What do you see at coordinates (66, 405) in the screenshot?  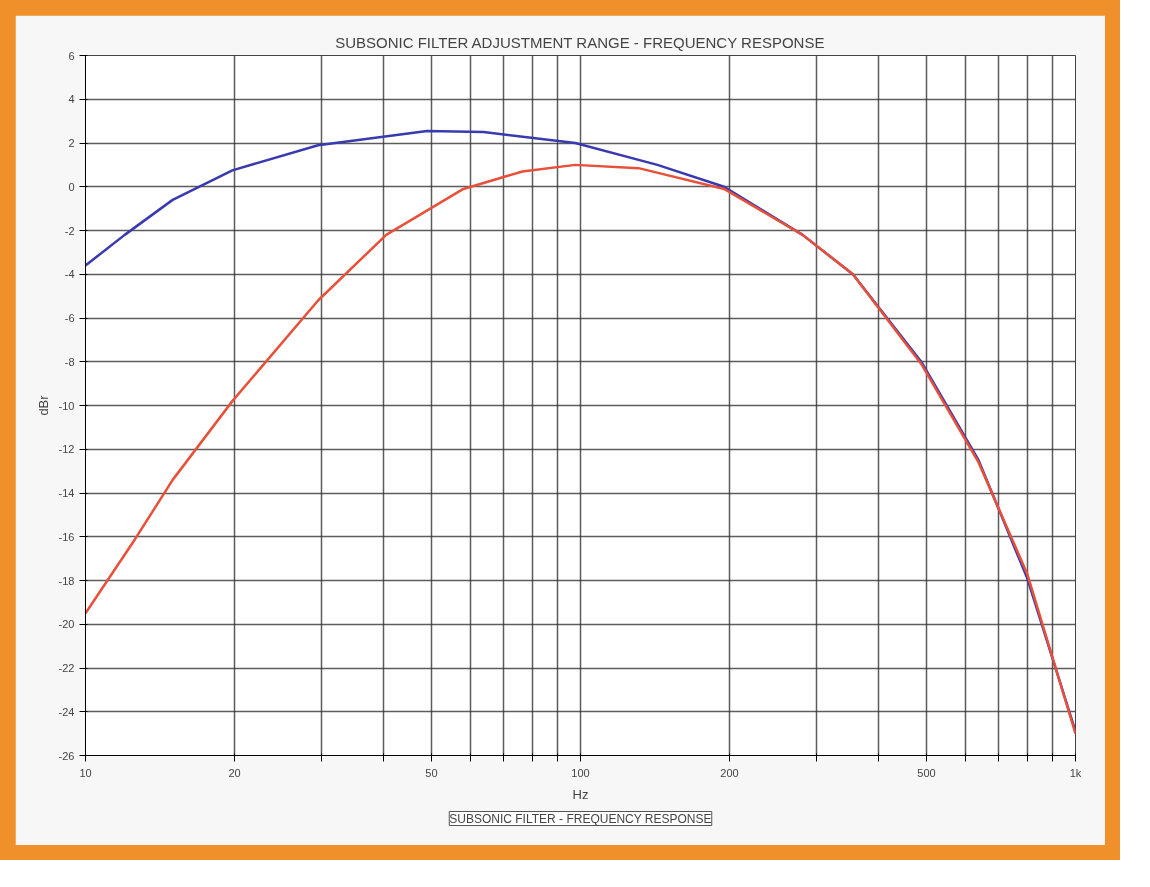 I see `y-tick-label: -10` at bounding box center [66, 405].